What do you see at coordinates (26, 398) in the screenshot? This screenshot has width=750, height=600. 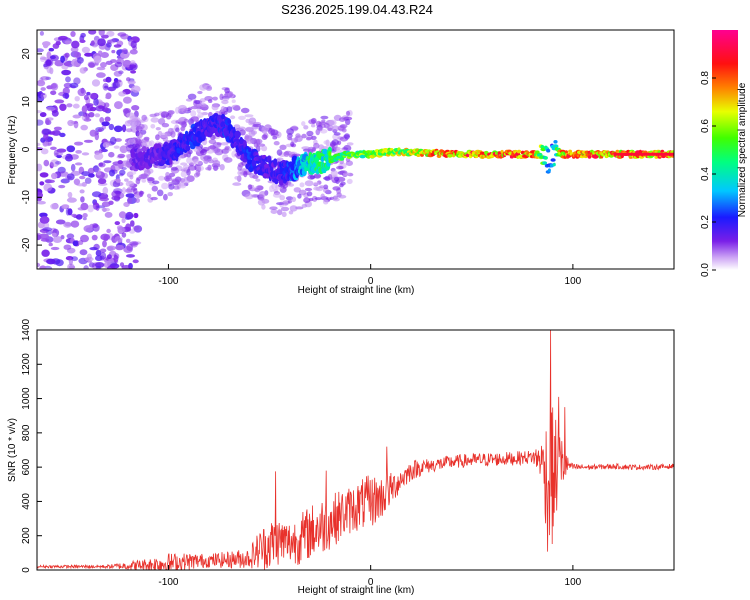 I see `y-tick-label: 1000` at bounding box center [26, 398].